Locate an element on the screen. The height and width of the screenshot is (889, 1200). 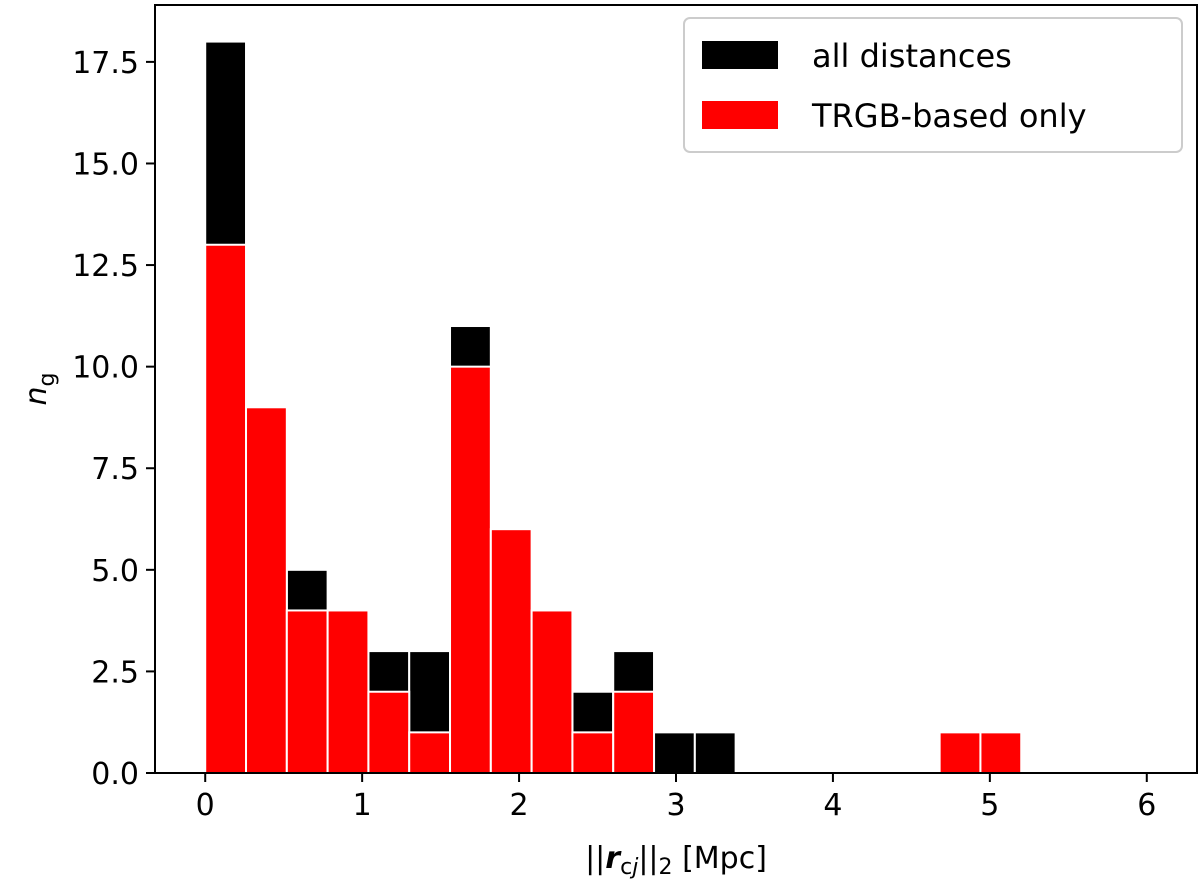
x-tick-label: 5 is located at coordinates (989, 805).